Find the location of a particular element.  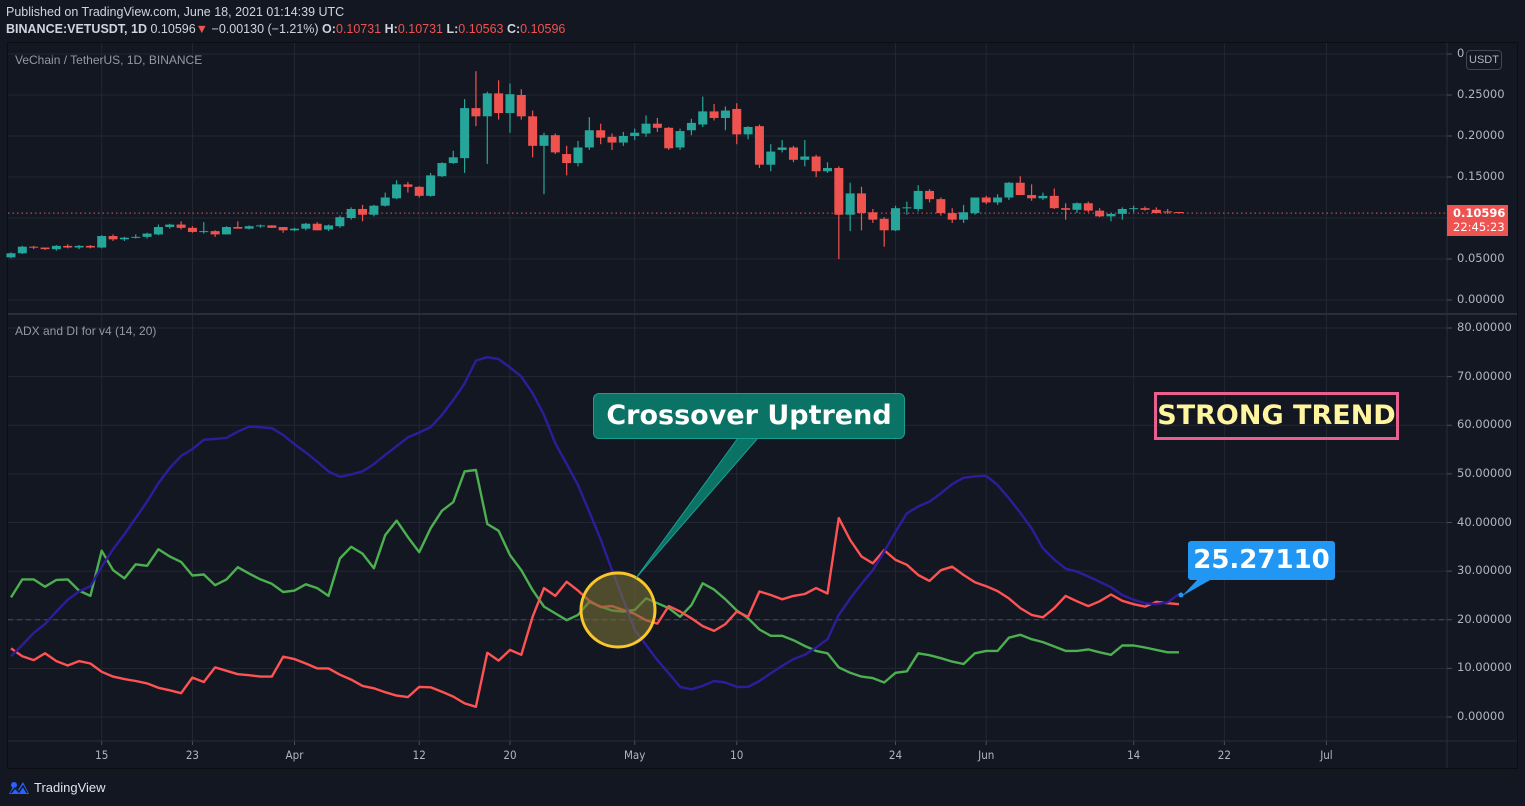

y-axis-label: 0.20000 is located at coordinates (1481, 135).